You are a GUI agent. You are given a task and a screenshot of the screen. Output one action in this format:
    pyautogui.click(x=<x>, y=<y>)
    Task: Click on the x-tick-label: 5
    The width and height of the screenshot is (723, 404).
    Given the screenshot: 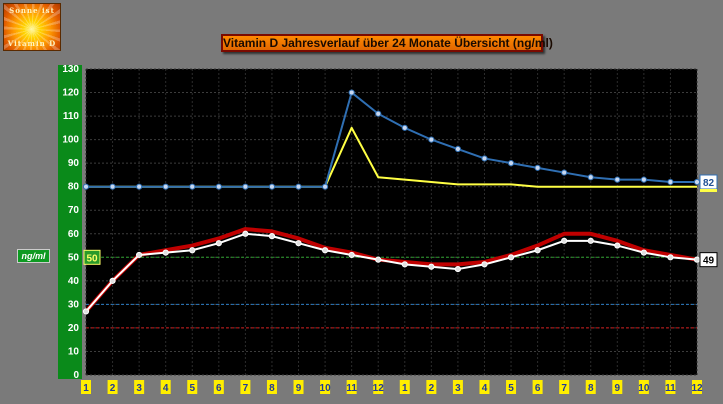 What is the action you would take?
    pyautogui.click(x=511, y=388)
    